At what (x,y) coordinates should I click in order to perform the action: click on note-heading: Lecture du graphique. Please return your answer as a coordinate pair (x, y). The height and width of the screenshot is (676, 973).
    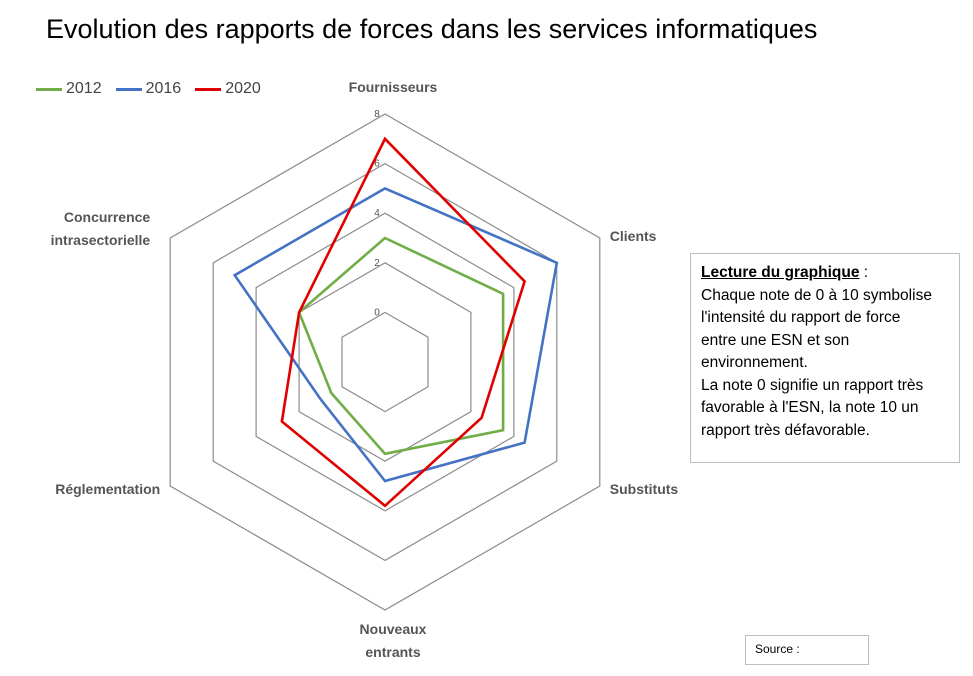
    Looking at the image, I should click on (780, 272).